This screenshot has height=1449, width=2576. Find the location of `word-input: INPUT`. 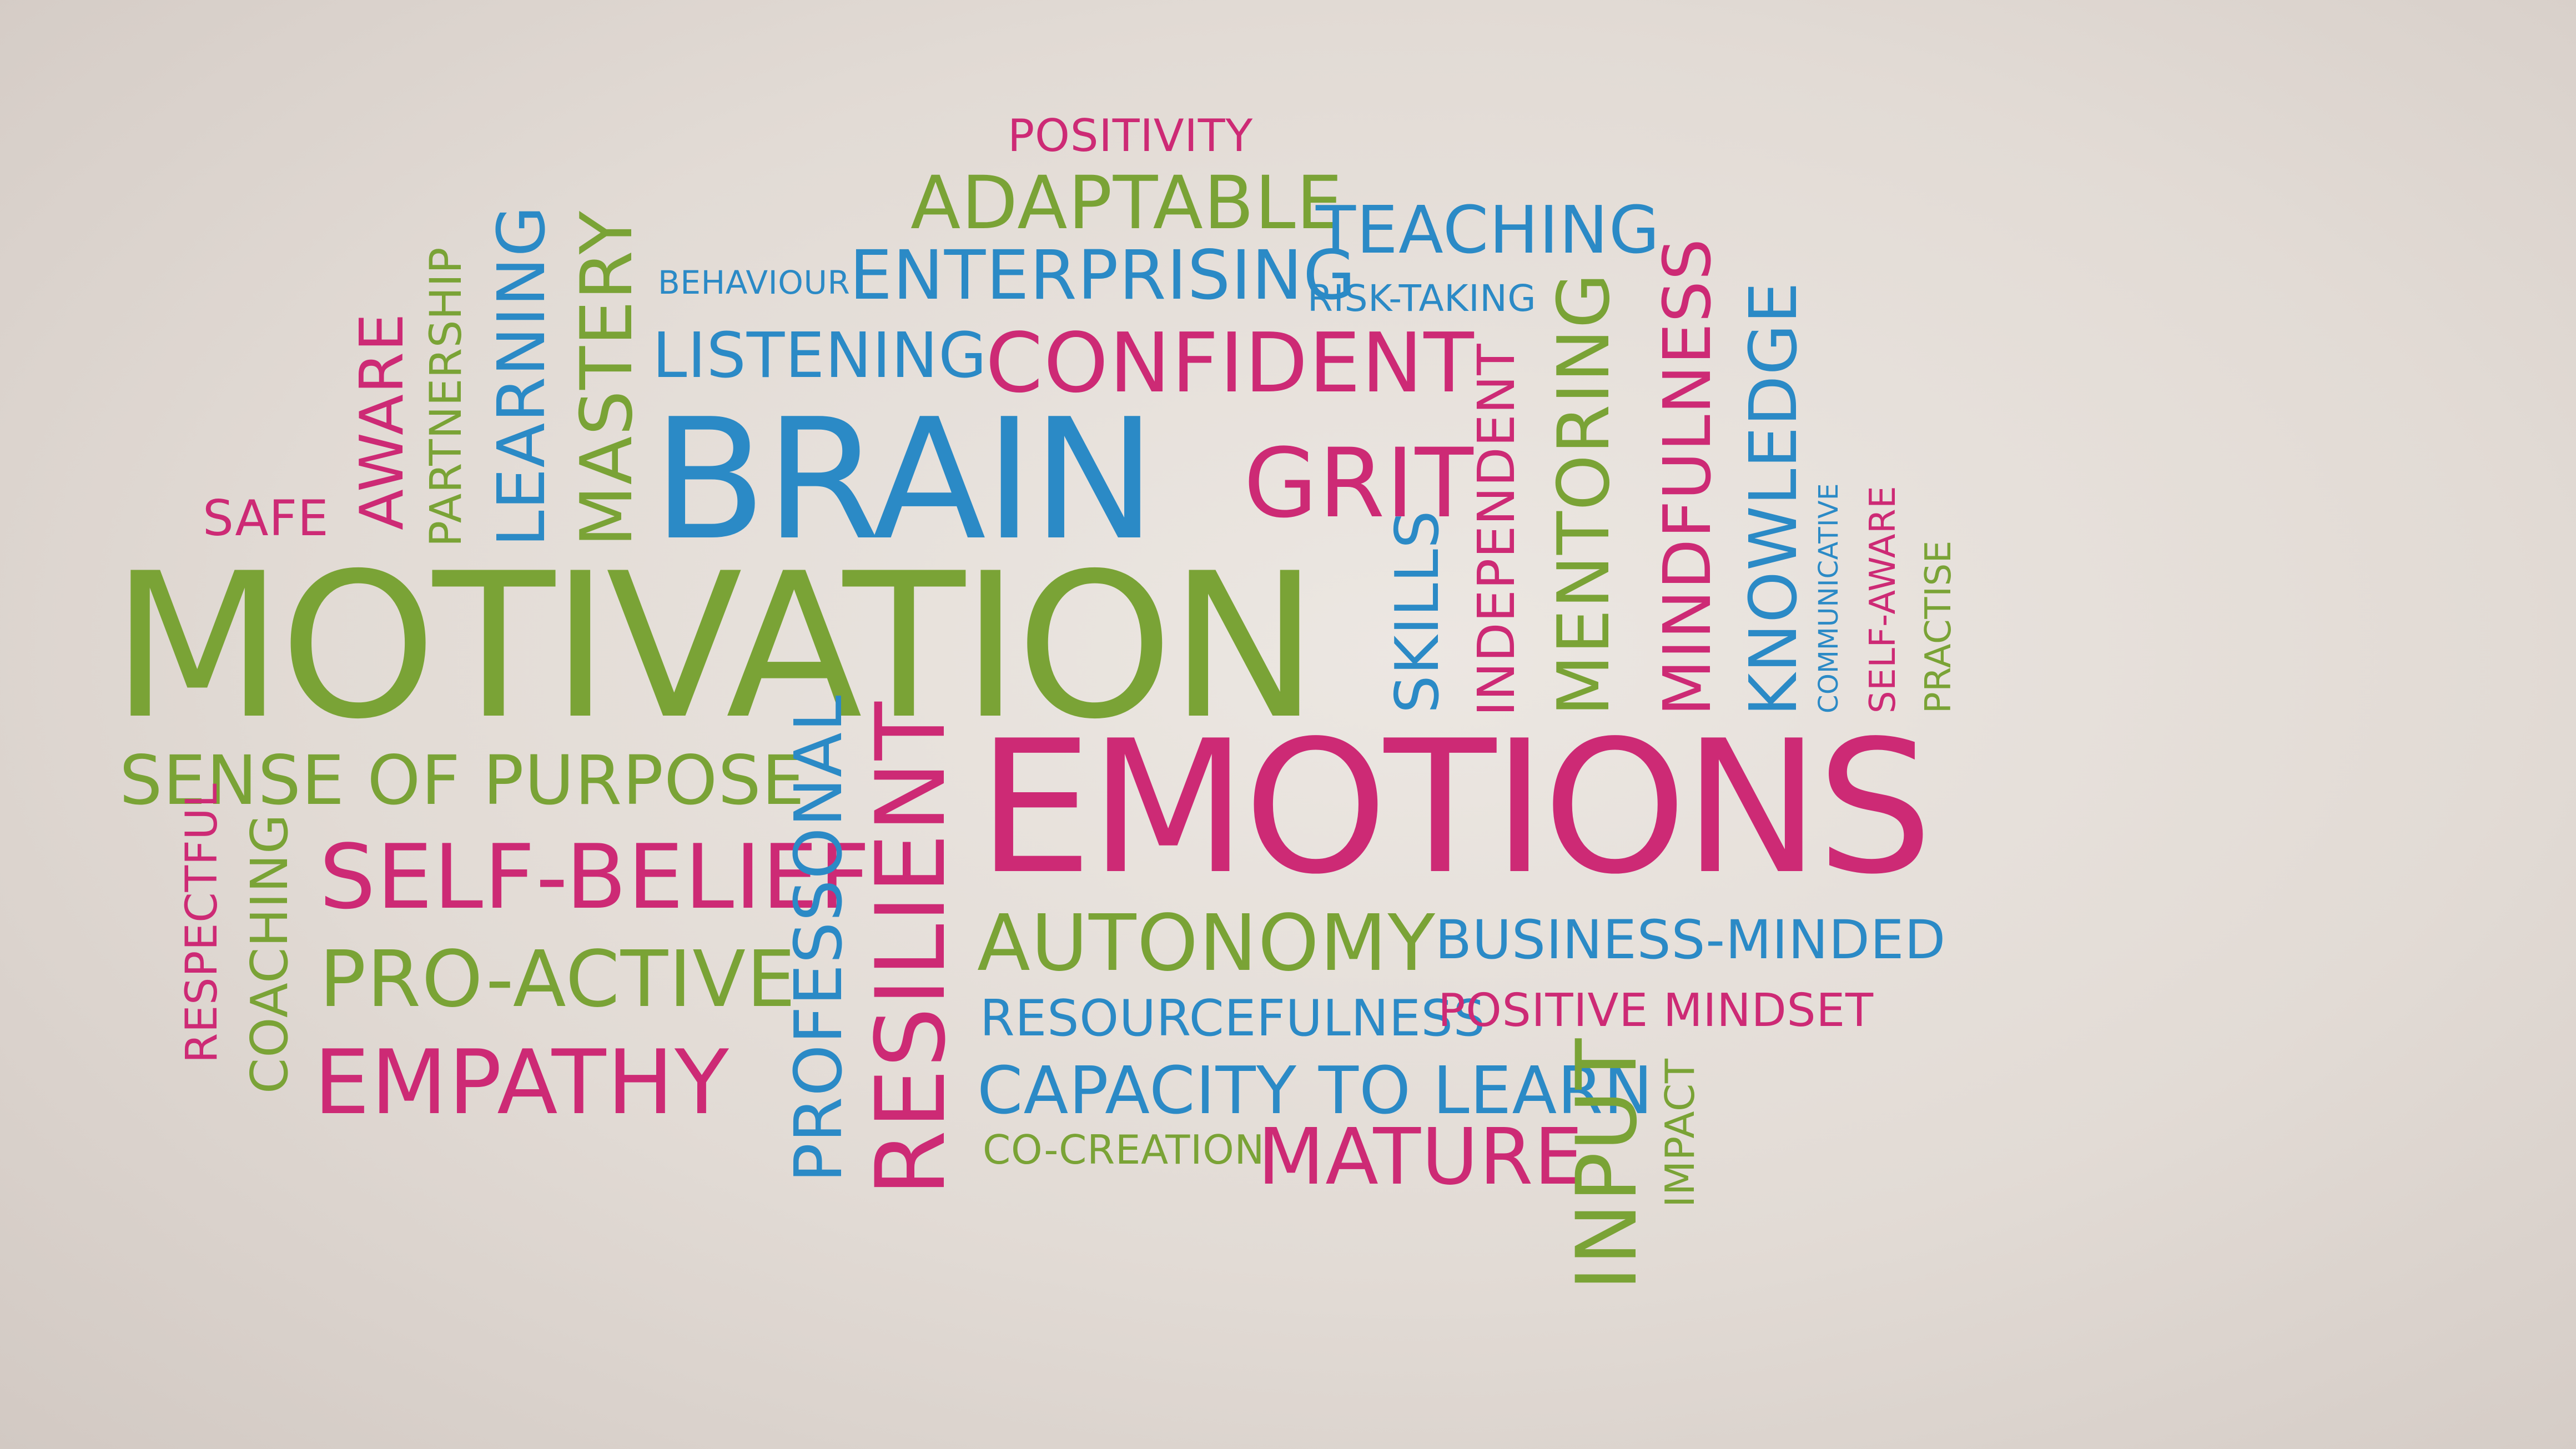

word-input: INPUT is located at coordinates (1607, 1164).